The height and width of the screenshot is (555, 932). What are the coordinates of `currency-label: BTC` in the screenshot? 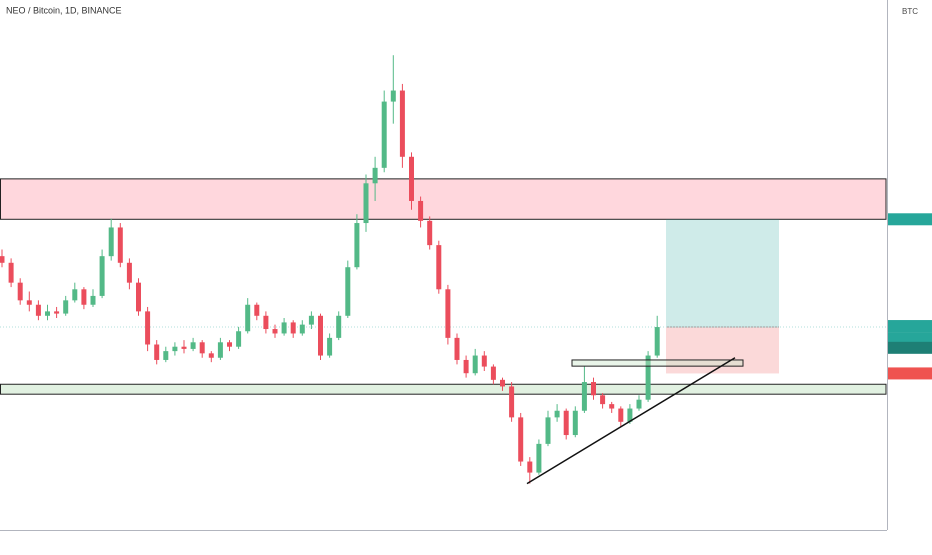 It's located at (910, 11).